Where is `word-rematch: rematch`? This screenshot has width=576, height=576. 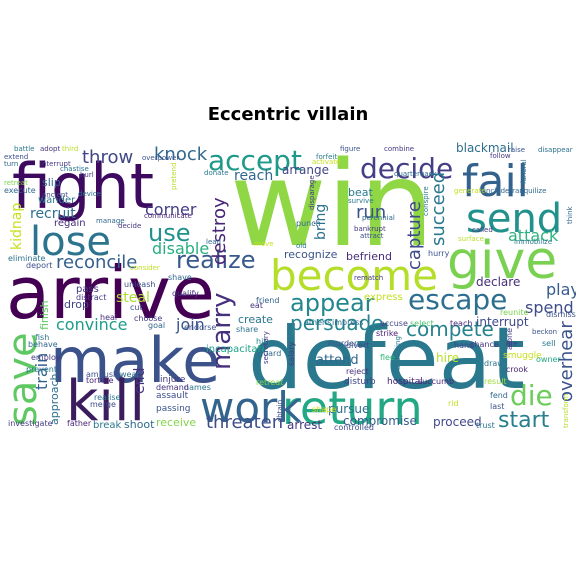 word-rematch: rematch is located at coordinates (368, 278).